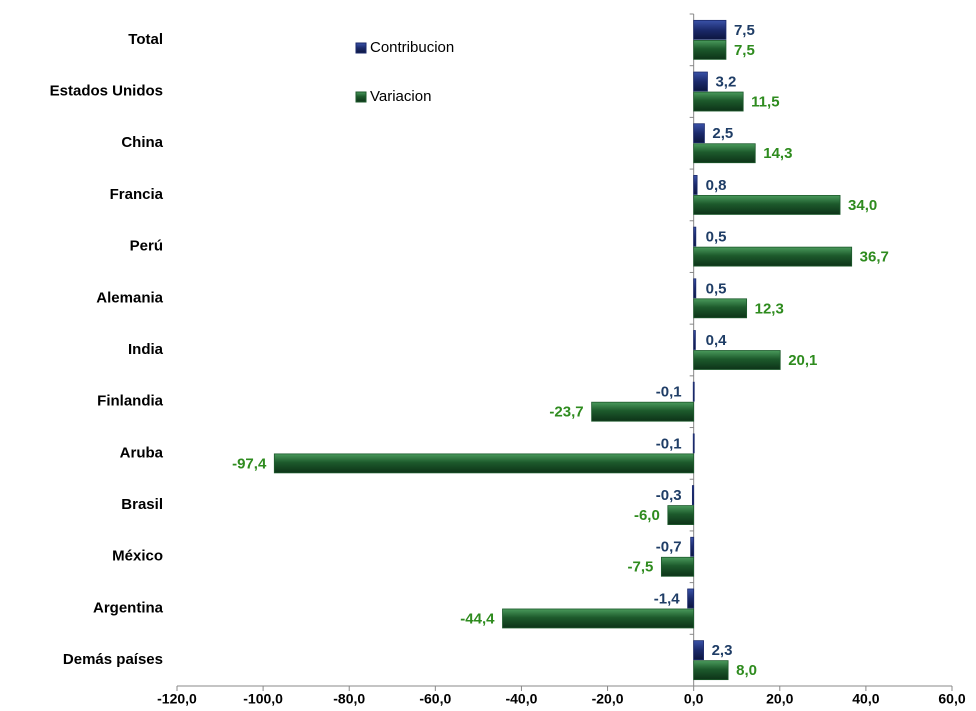  Describe the element at coordinates (129, 297) in the screenshot. I see `category-label: Alemania` at that location.